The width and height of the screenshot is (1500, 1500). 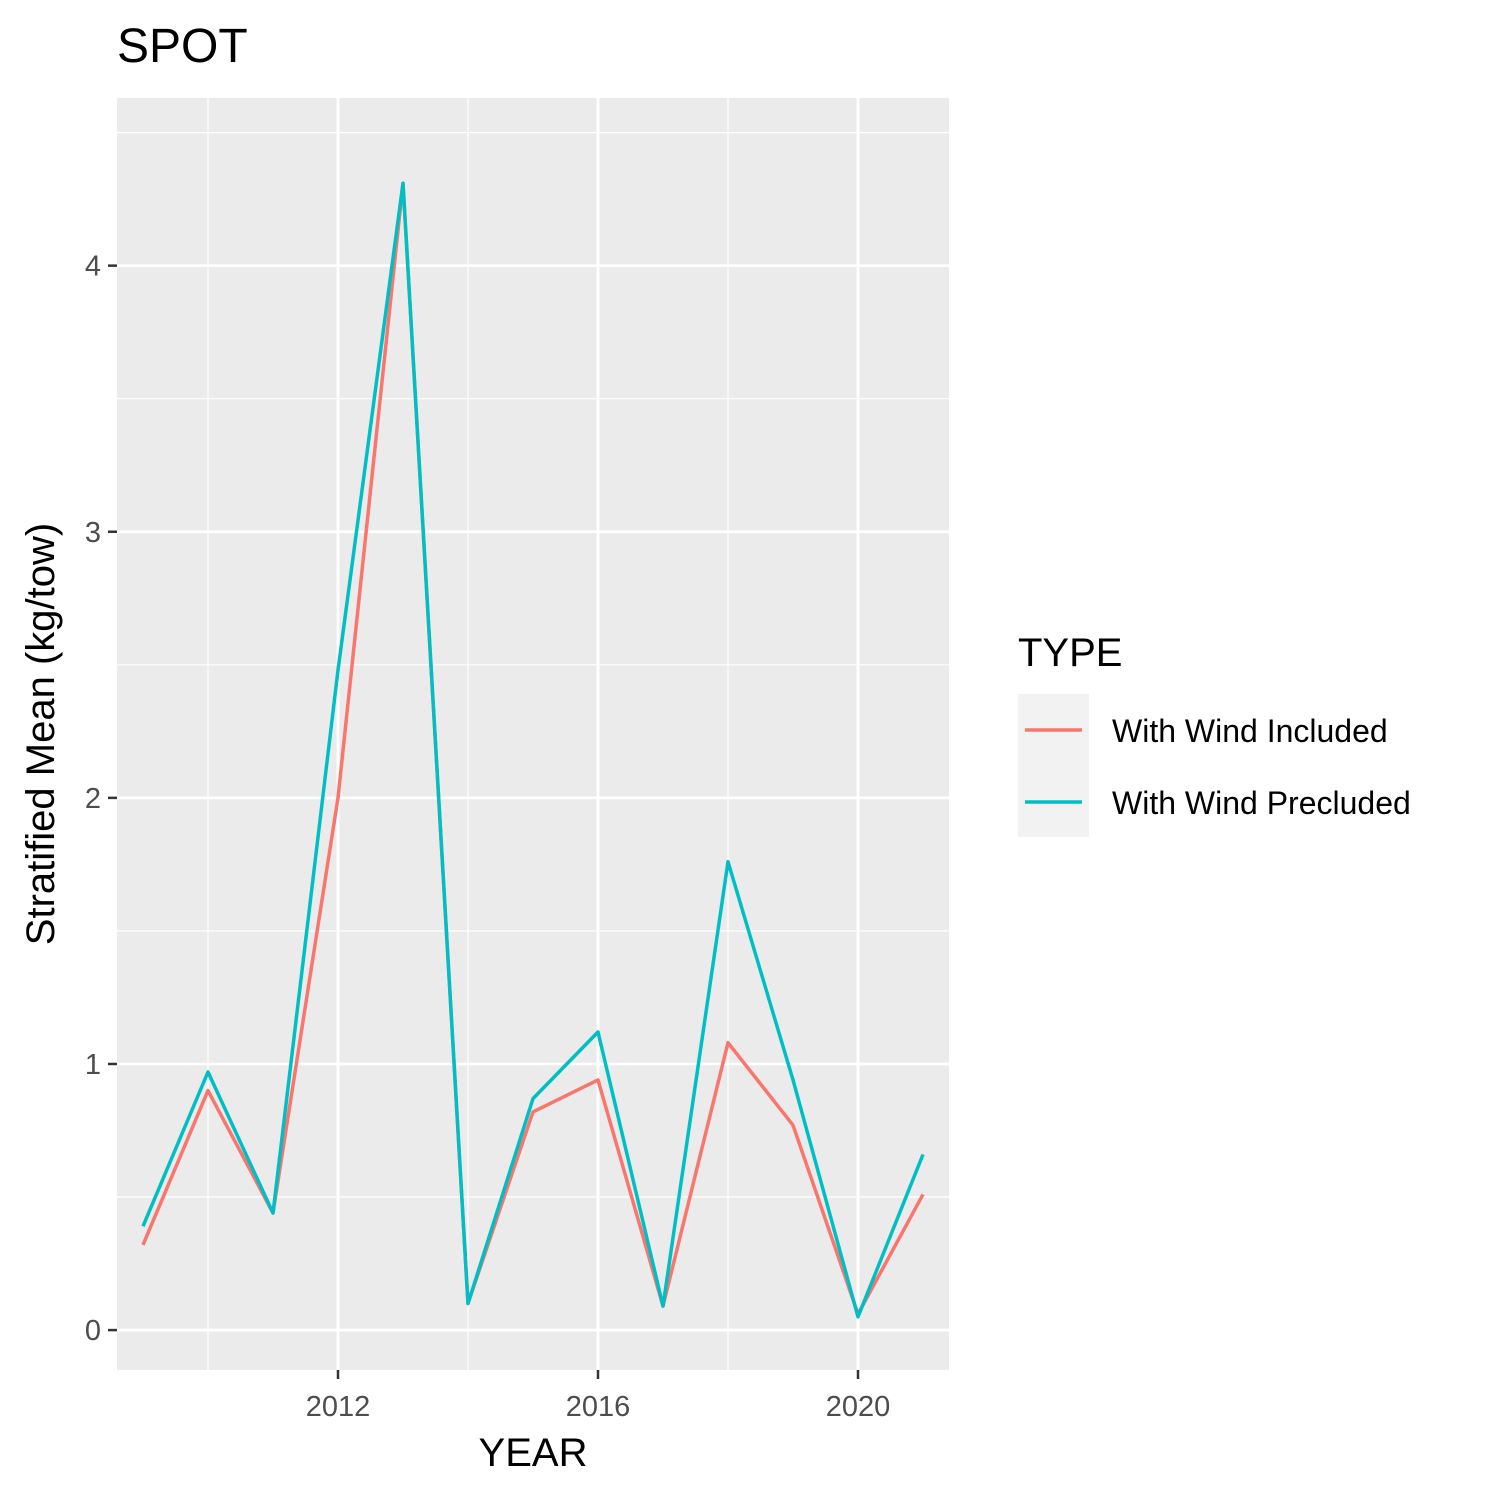 What do you see at coordinates (93, 799) in the screenshot?
I see `y-tick-label: 2` at bounding box center [93, 799].